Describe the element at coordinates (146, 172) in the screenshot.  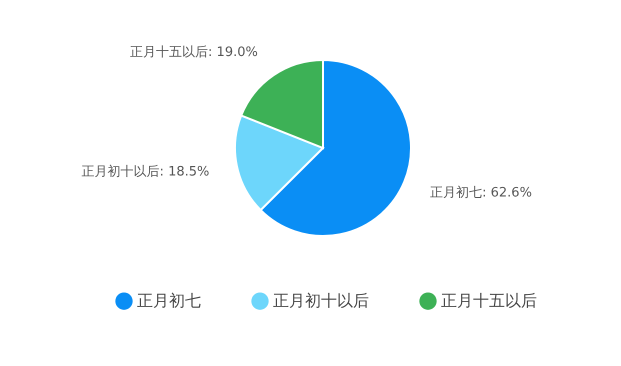
I see `category-label: 正月初十以后: 18.5%` at that location.